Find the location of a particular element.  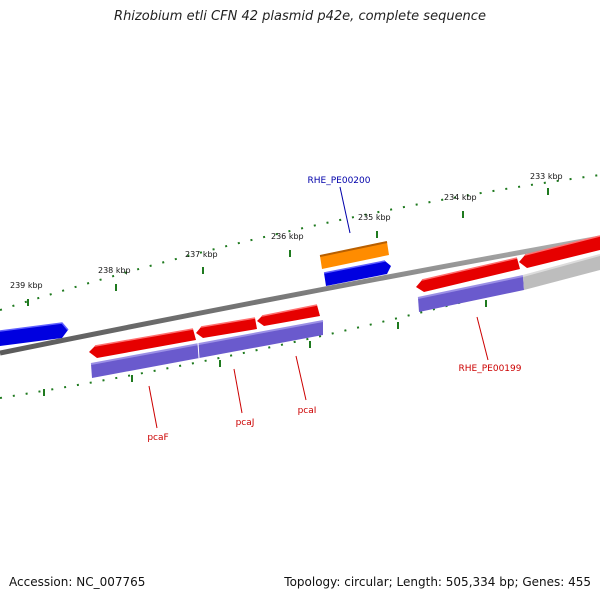

gene-blue-left is located at coordinates (34, 334).